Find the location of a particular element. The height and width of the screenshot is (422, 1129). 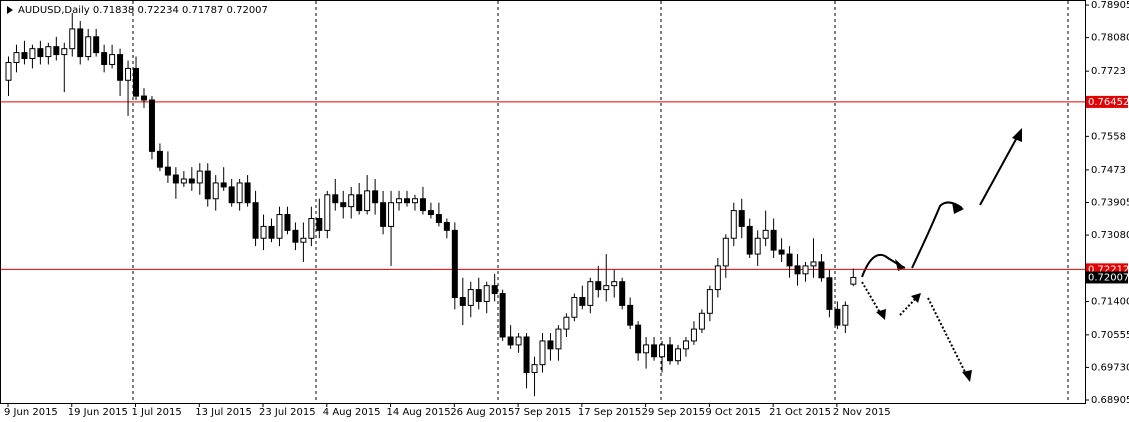

level-label: 0.72212 is located at coordinates (1108, 269).